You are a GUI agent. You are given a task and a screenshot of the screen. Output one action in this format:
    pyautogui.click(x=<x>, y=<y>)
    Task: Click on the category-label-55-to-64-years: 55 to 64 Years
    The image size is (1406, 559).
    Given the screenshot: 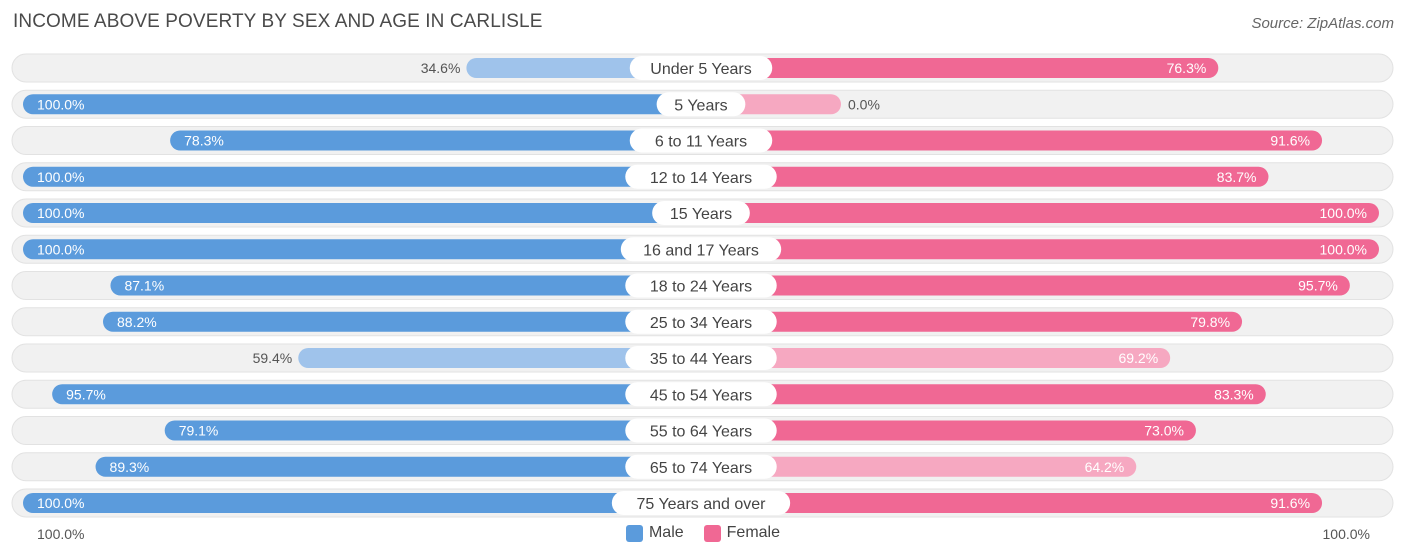 What is the action you would take?
    pyautogui.click(x=701, y=432)
    